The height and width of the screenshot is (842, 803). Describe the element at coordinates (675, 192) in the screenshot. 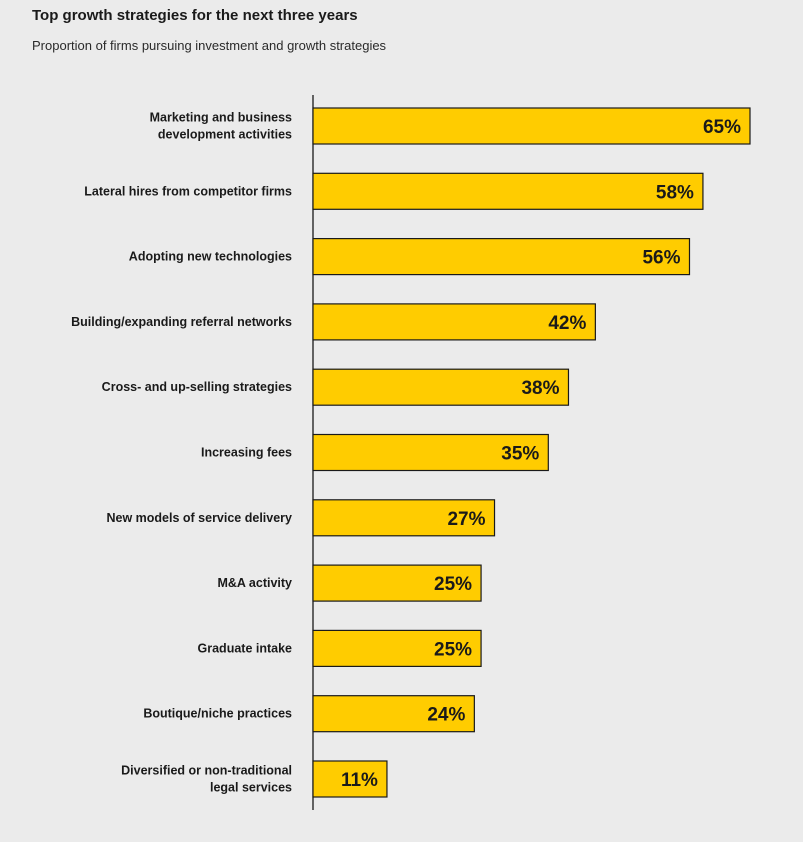

I see `bar-value-label: 58%` at that location.